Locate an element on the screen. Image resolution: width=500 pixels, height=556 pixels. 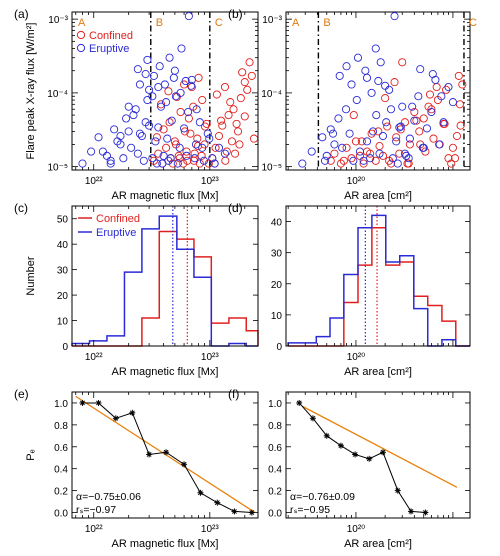
annotation-f: rₛ=−0.95 is located at coordinates (310, 510).